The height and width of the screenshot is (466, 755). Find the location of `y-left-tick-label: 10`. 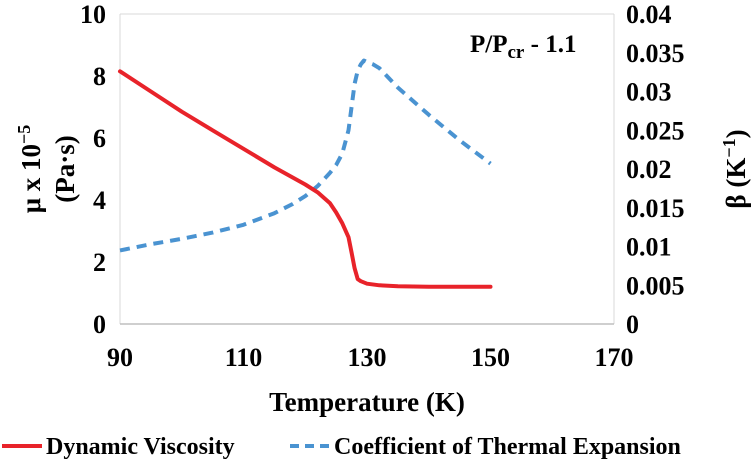

y-left-tick-label: 10 is located at coordinates (93, 14).